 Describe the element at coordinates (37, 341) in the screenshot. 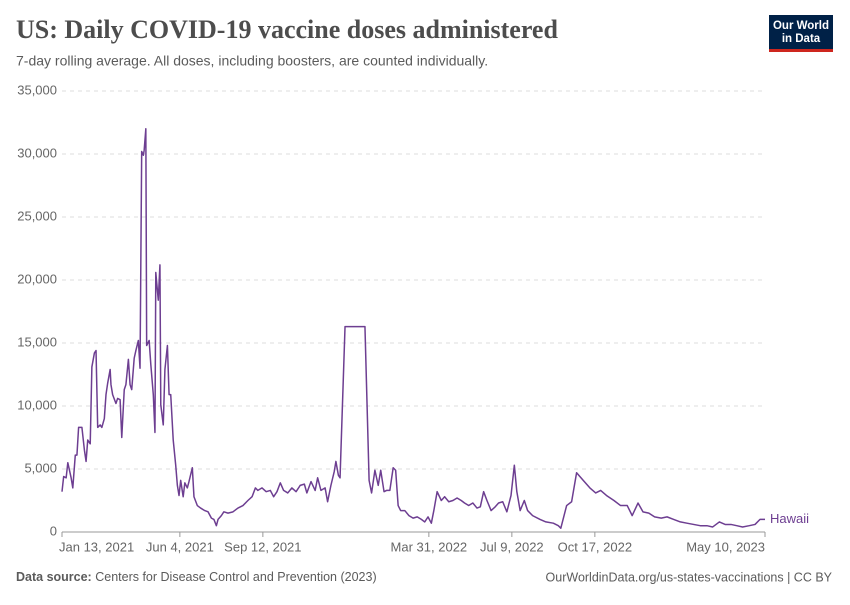

I see `y-tick-label: 15,000` at that location.